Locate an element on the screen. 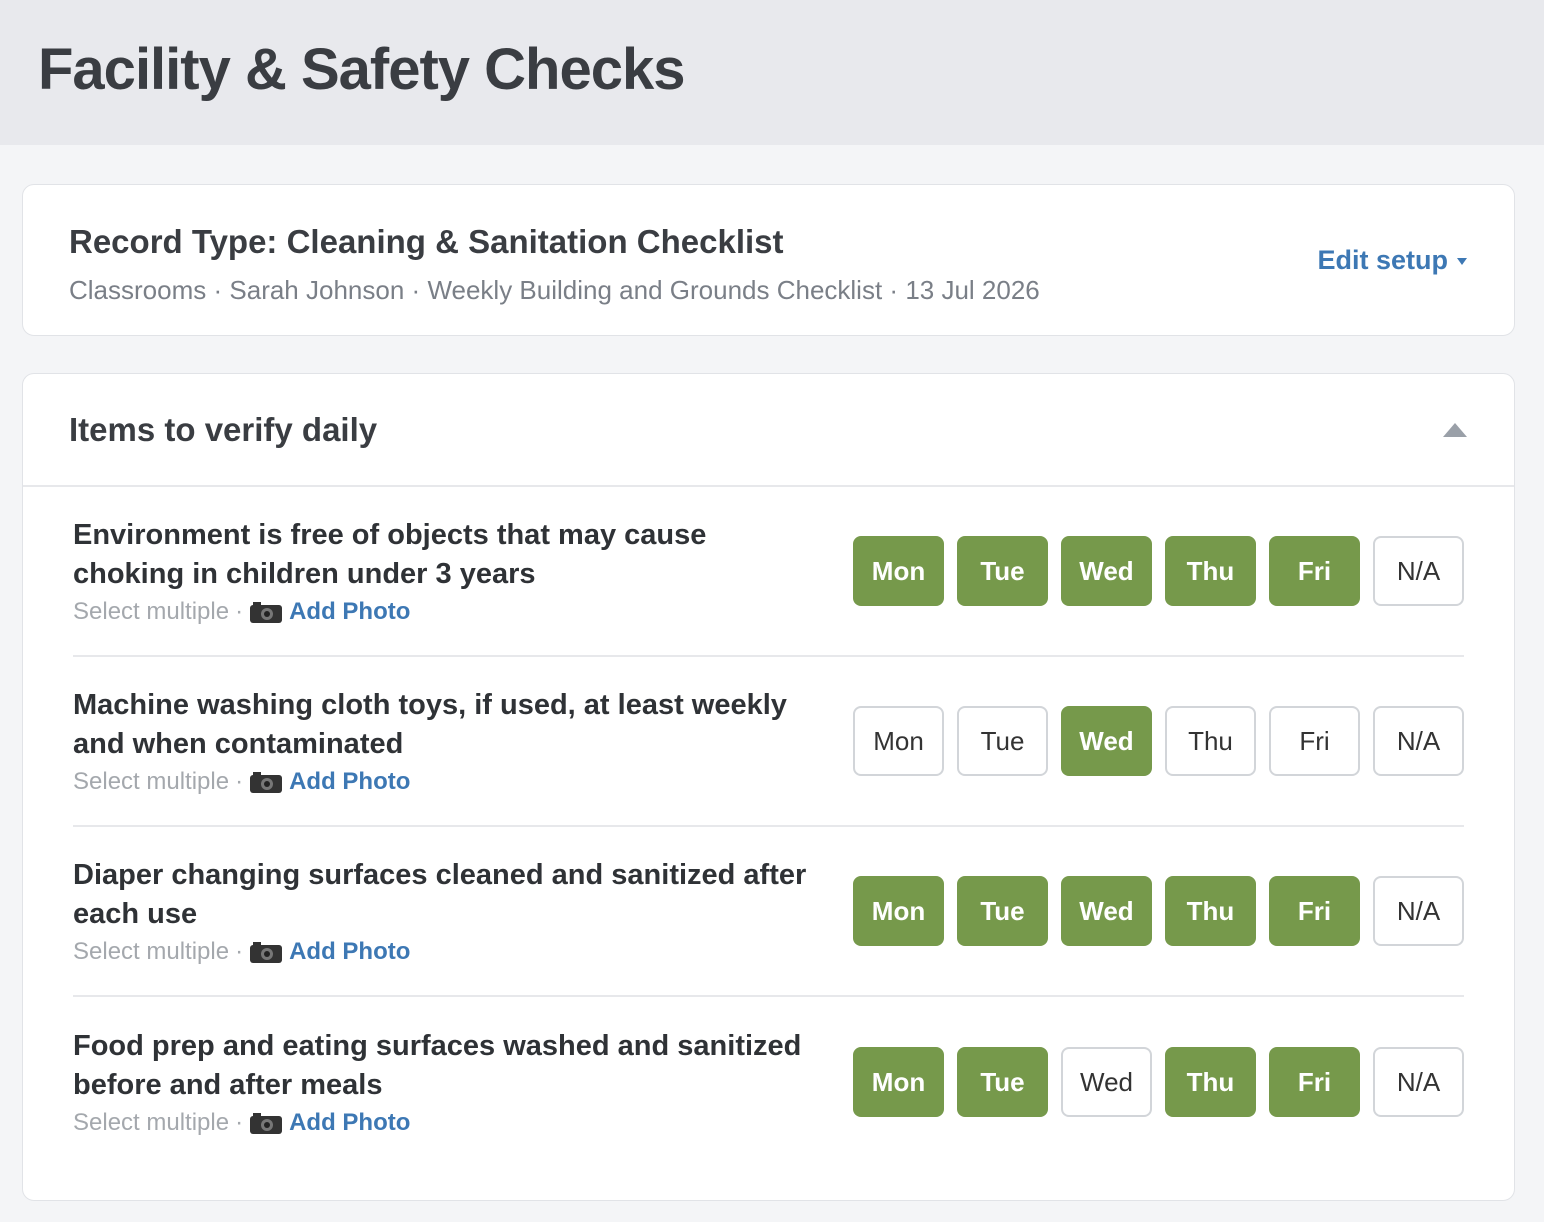 The image size is (1544, 1222). section-header: Items to verify daily is located at coordinates (768, 430).